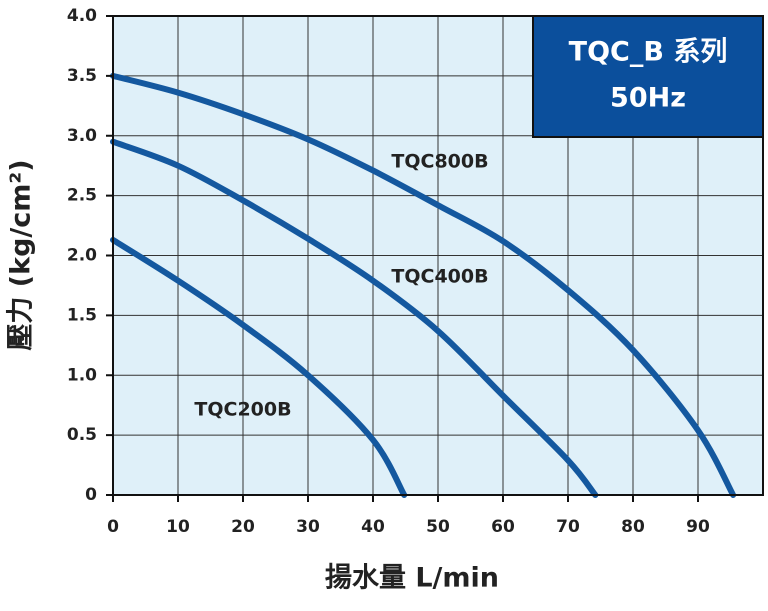 This screenshot has width=768, height=611. Describe the element at coordinates (648, 76) in the screenshot. I see `title-box` at that location.